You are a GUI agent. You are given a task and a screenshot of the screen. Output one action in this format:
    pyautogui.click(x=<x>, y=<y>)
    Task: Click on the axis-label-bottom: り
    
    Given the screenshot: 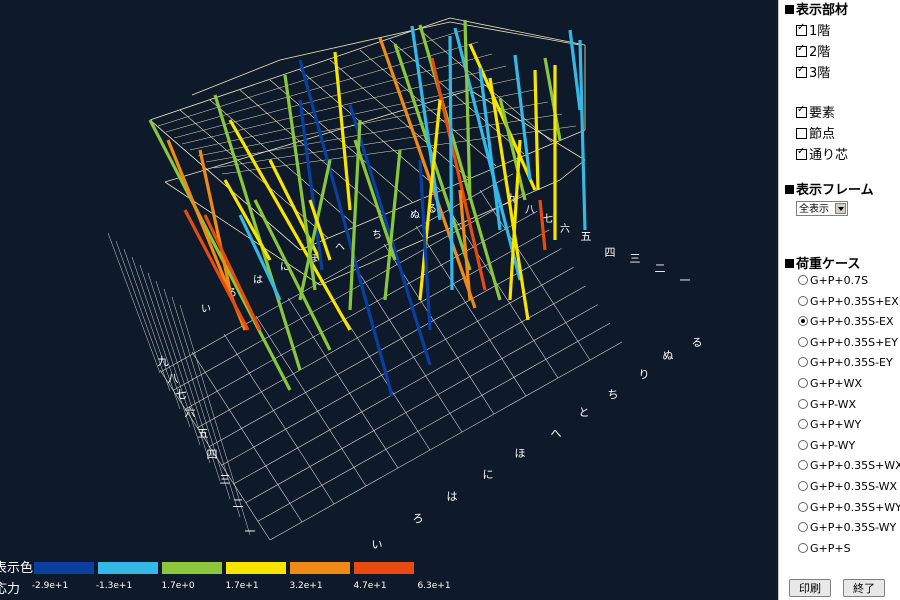 What is the action you would take?
    pyautogui.click(x=644, y=374)
    